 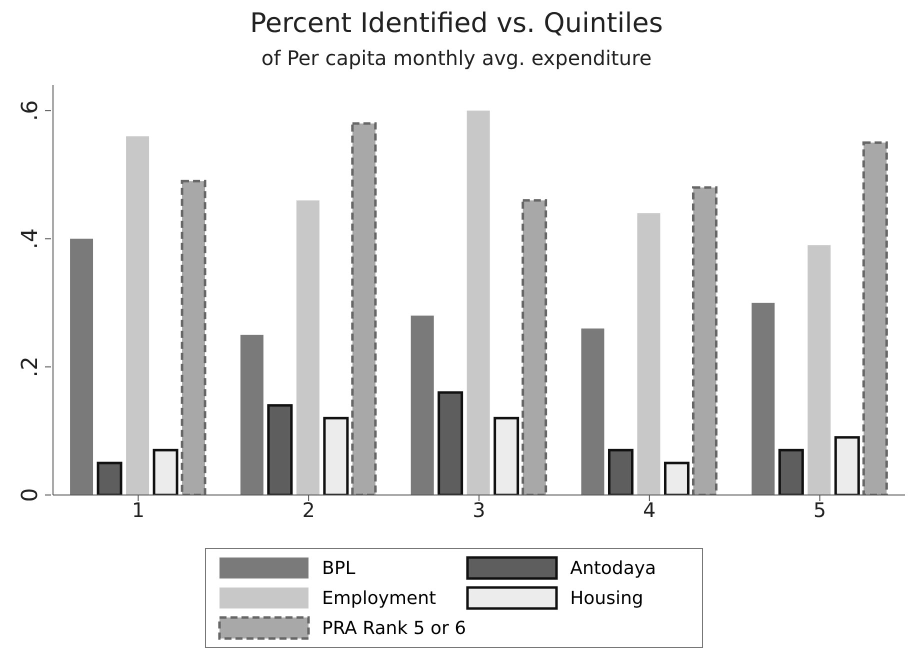 I want to click on legend-label: Employment, so click(x=379, y=598).